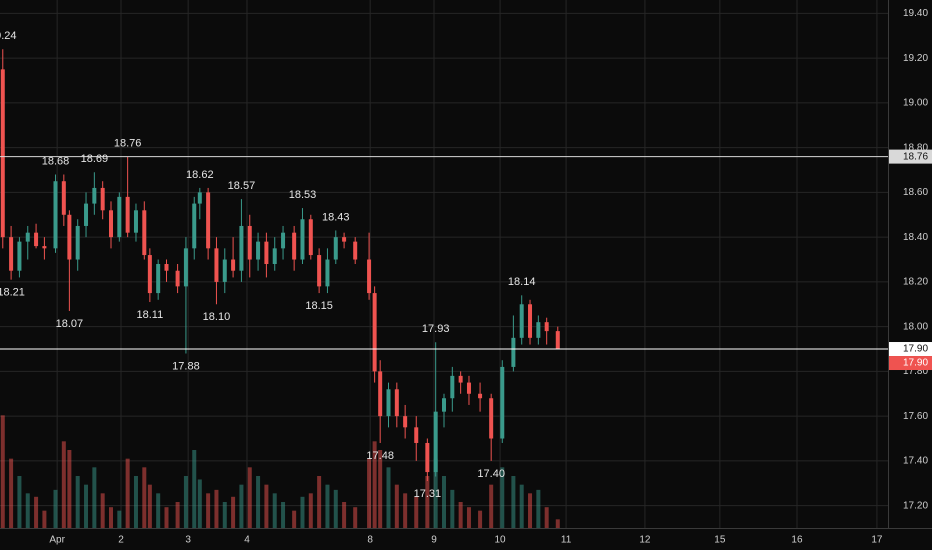 This screenshot has width=932, height=550. Describe the element at coordinates (121, 540) in the screenshot. I see `x-tick-label: 2` at that location.